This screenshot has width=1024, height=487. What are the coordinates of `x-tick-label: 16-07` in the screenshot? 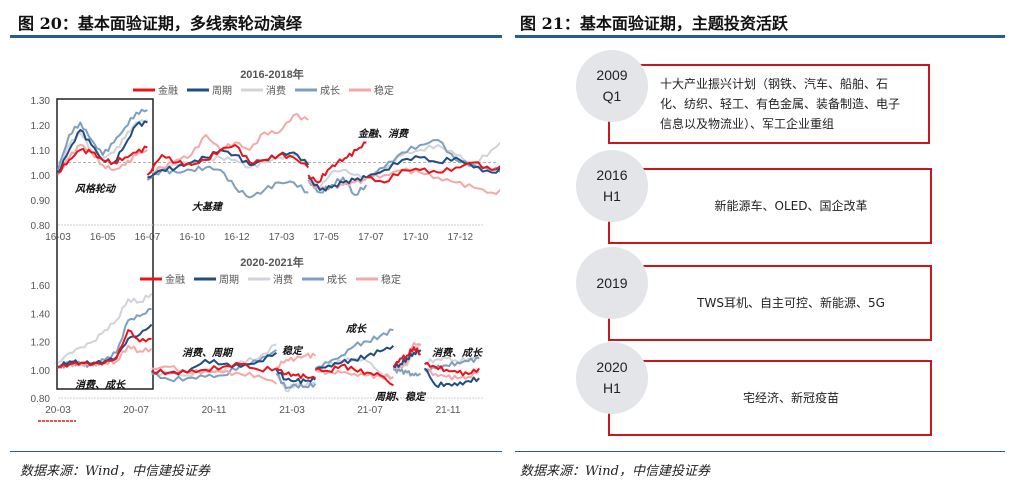 It's located at (148, 237).